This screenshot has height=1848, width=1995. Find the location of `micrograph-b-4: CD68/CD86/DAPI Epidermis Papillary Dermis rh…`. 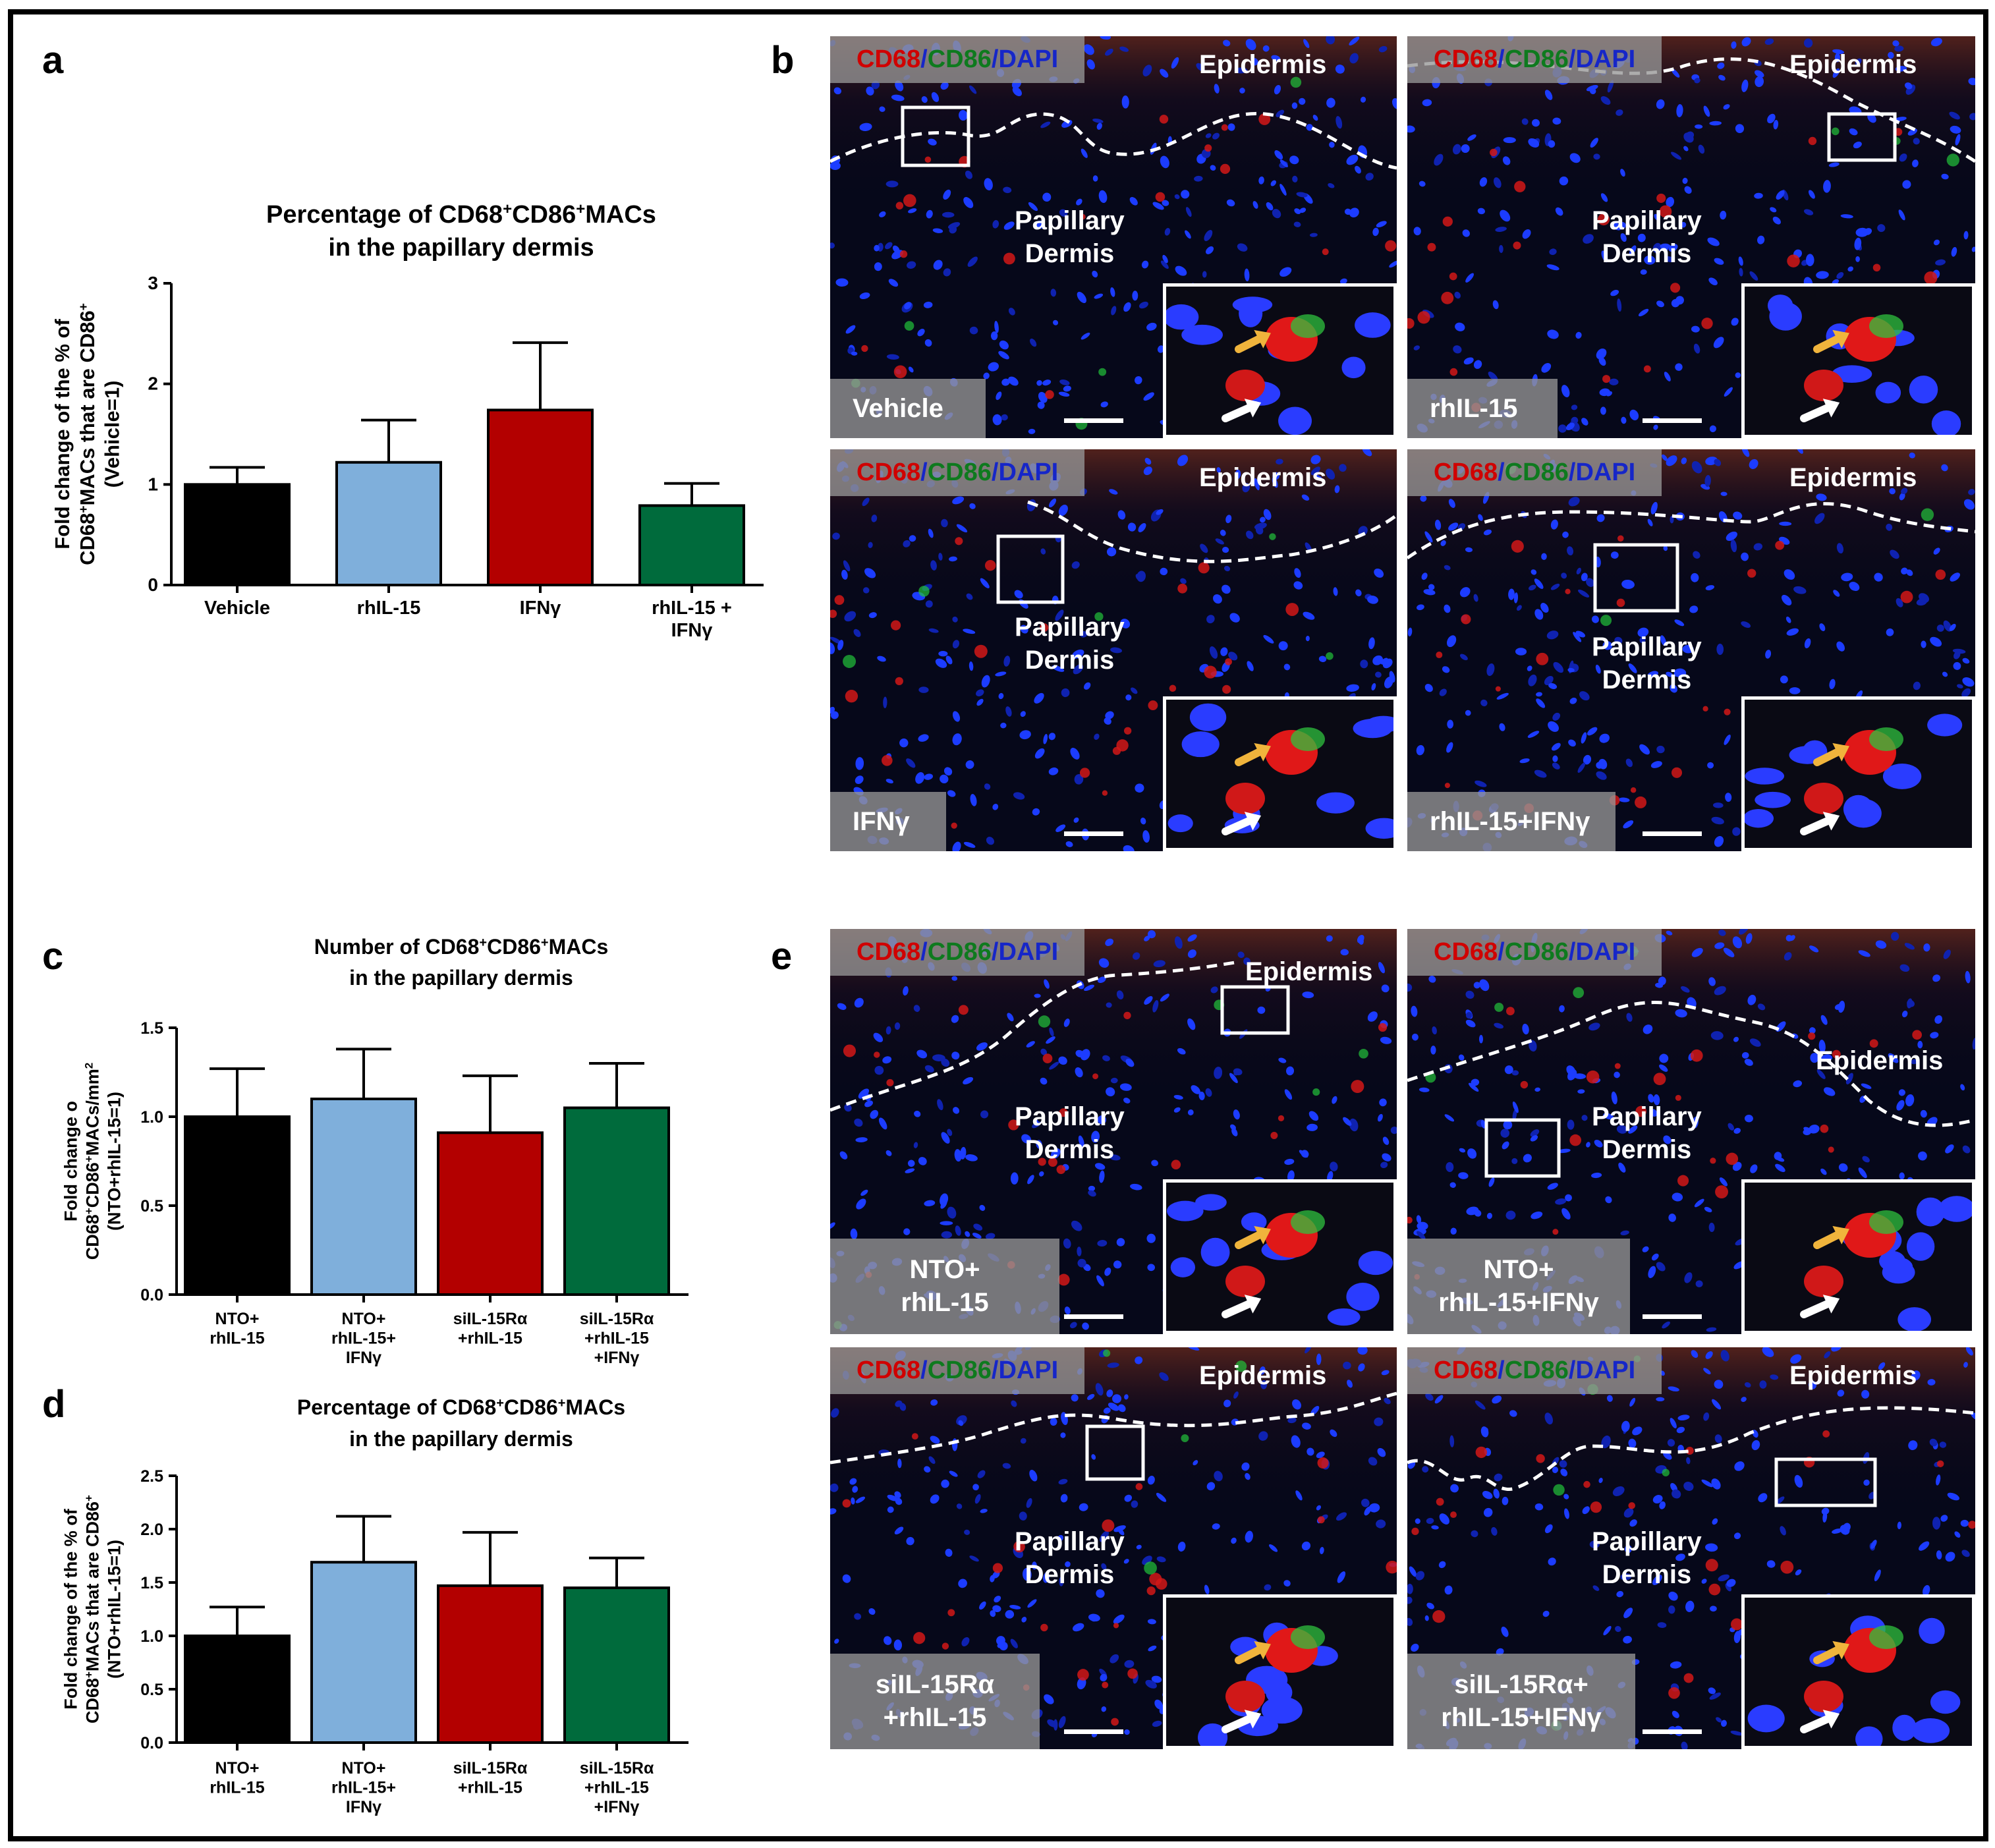

micrograph-b-4: CD68/CD86/DAPI Epidermis Papillary Dermis rh… is located at coordinates (1691, 650).